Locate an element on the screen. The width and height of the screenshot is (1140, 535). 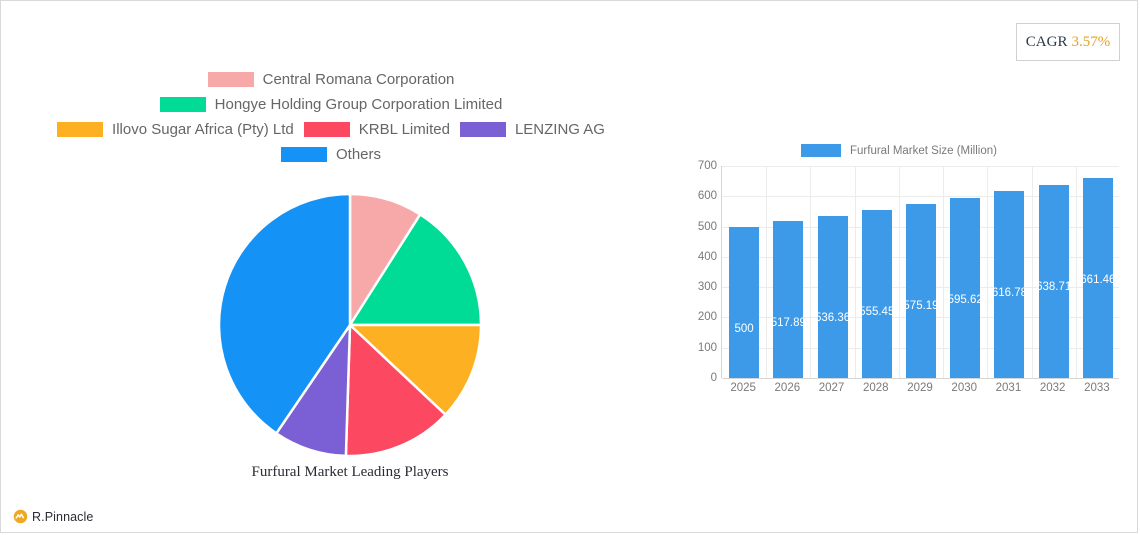
bar-value-label: 638.71 is located at coordinates (1054, 286).